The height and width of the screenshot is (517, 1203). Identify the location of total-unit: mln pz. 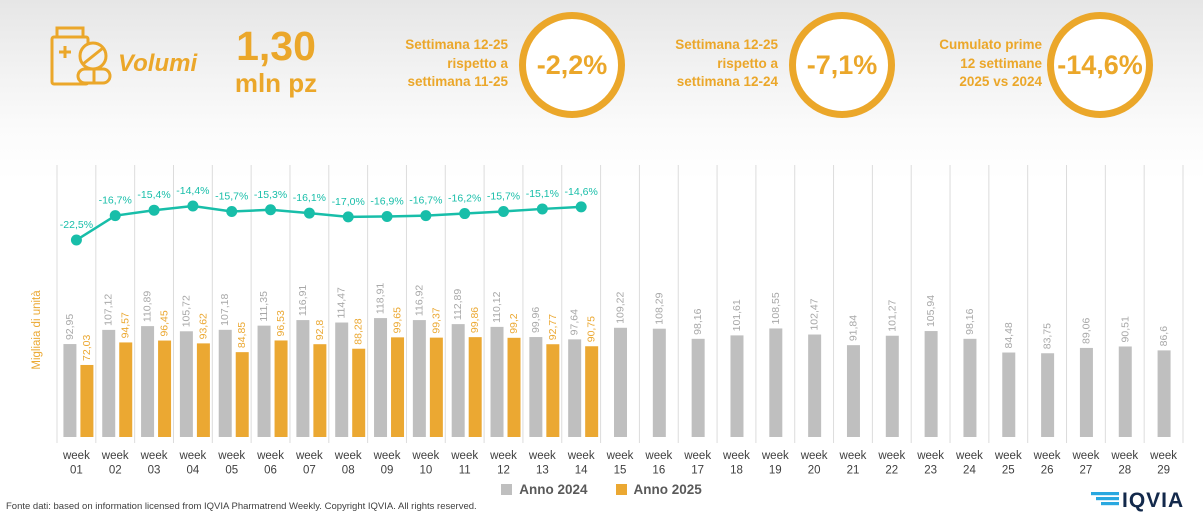
(276, 83).